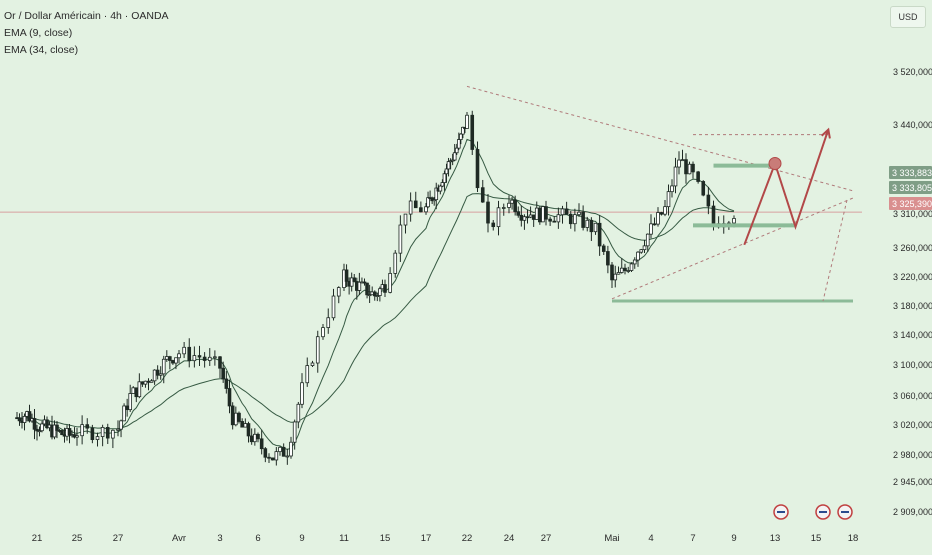 This screenshot has height=555, width=932. Describe the element at coordinates (912, 512) in the screenshot. I see `y-tick-label: 2 909,000` at that location.